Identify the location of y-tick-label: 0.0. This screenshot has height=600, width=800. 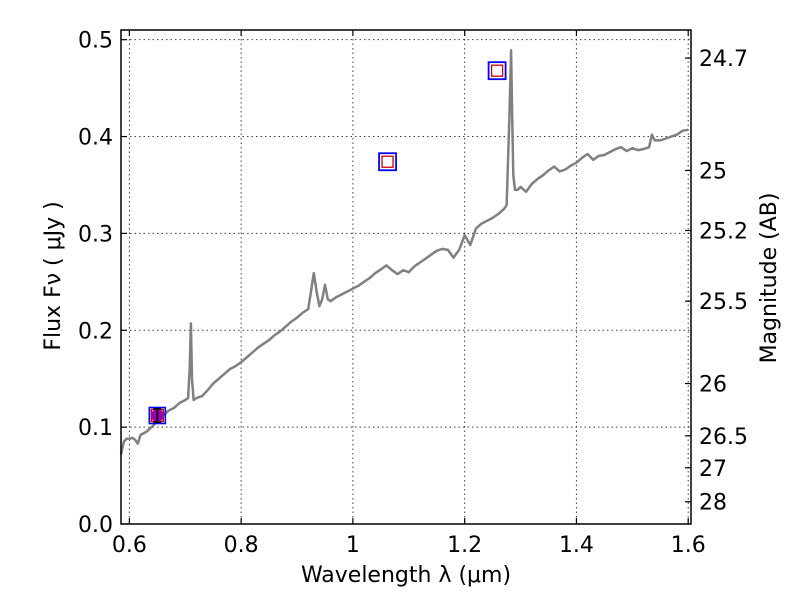
(95, 525).